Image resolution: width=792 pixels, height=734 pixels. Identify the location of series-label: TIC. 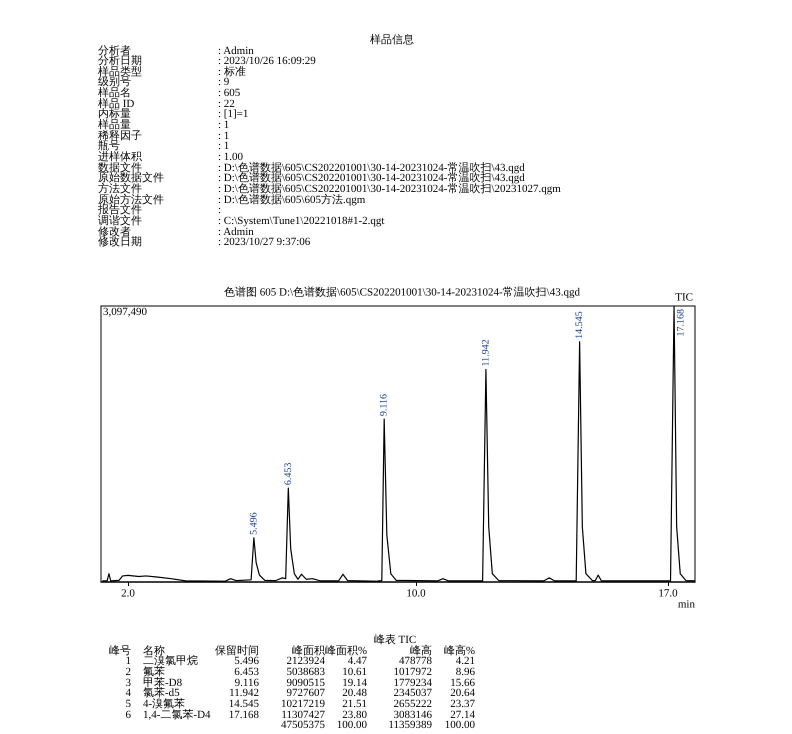
(684, 298).